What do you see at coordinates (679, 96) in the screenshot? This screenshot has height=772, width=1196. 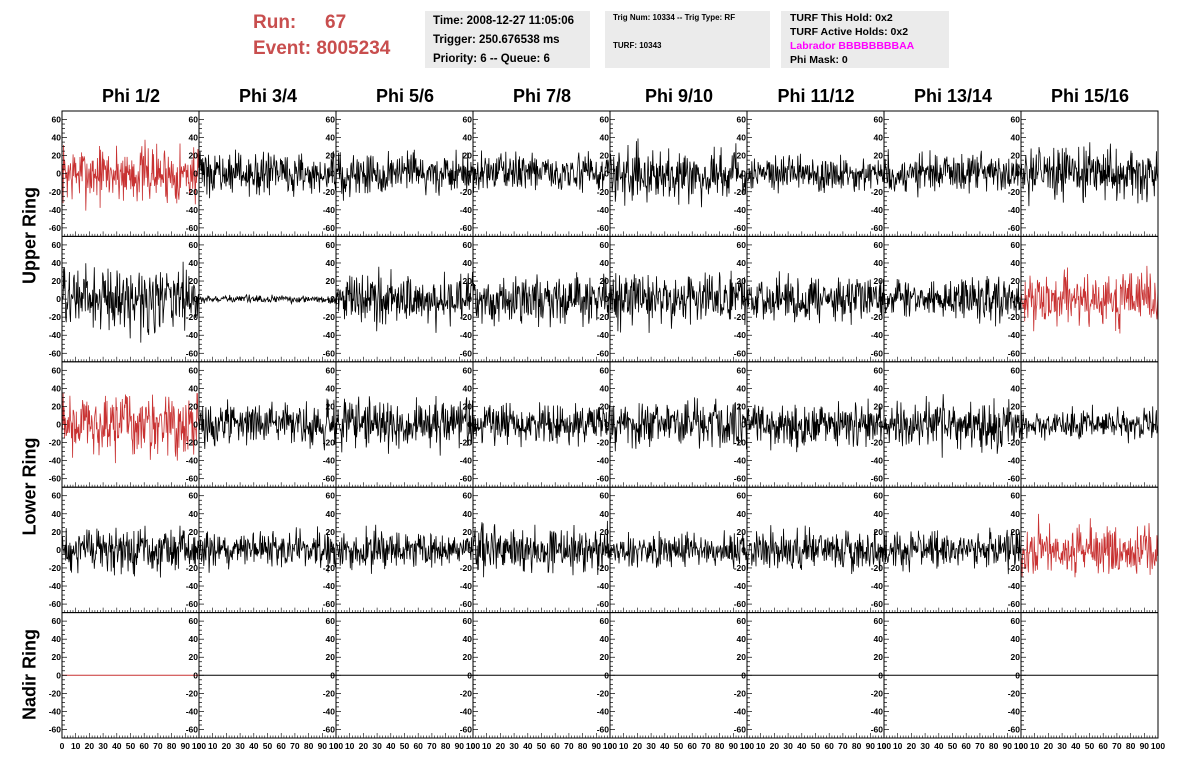 I see `column-header: Phi 9/10` at bounding box center [679, 96].